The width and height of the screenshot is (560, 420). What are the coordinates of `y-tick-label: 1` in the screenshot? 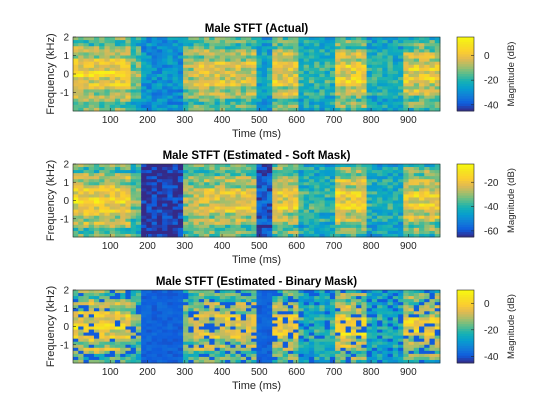 It's located at (66, 183).